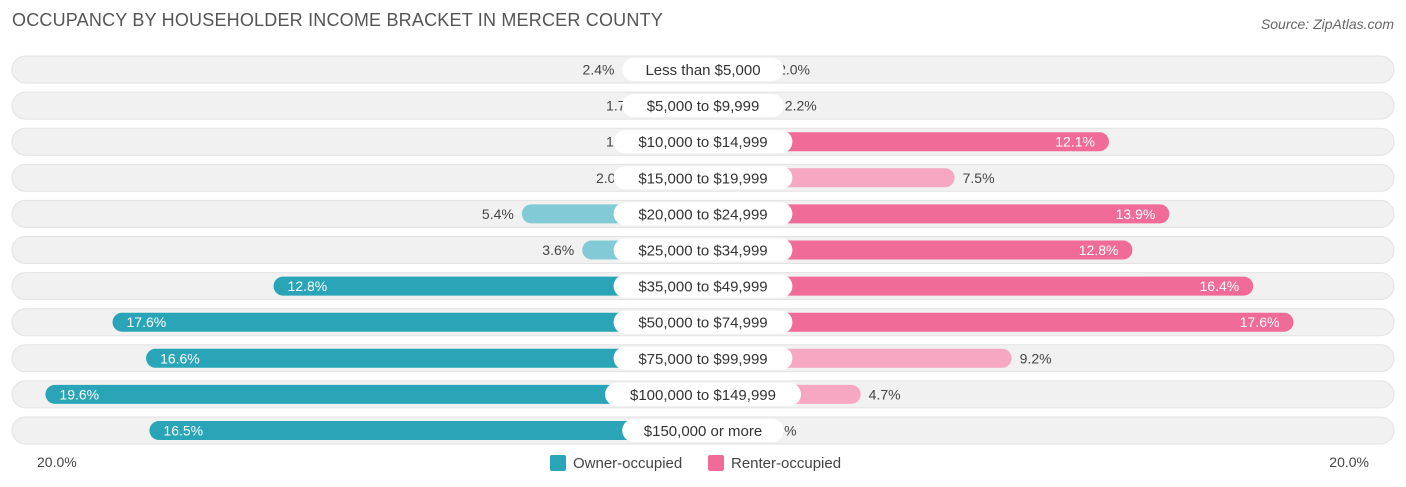 The height and width of the screenshot is (487, 1406). What do you see at coordinates (801, 106) in the screenshot?
I see `renter-value-label: 2.2%` at bounding box center [801, 106].